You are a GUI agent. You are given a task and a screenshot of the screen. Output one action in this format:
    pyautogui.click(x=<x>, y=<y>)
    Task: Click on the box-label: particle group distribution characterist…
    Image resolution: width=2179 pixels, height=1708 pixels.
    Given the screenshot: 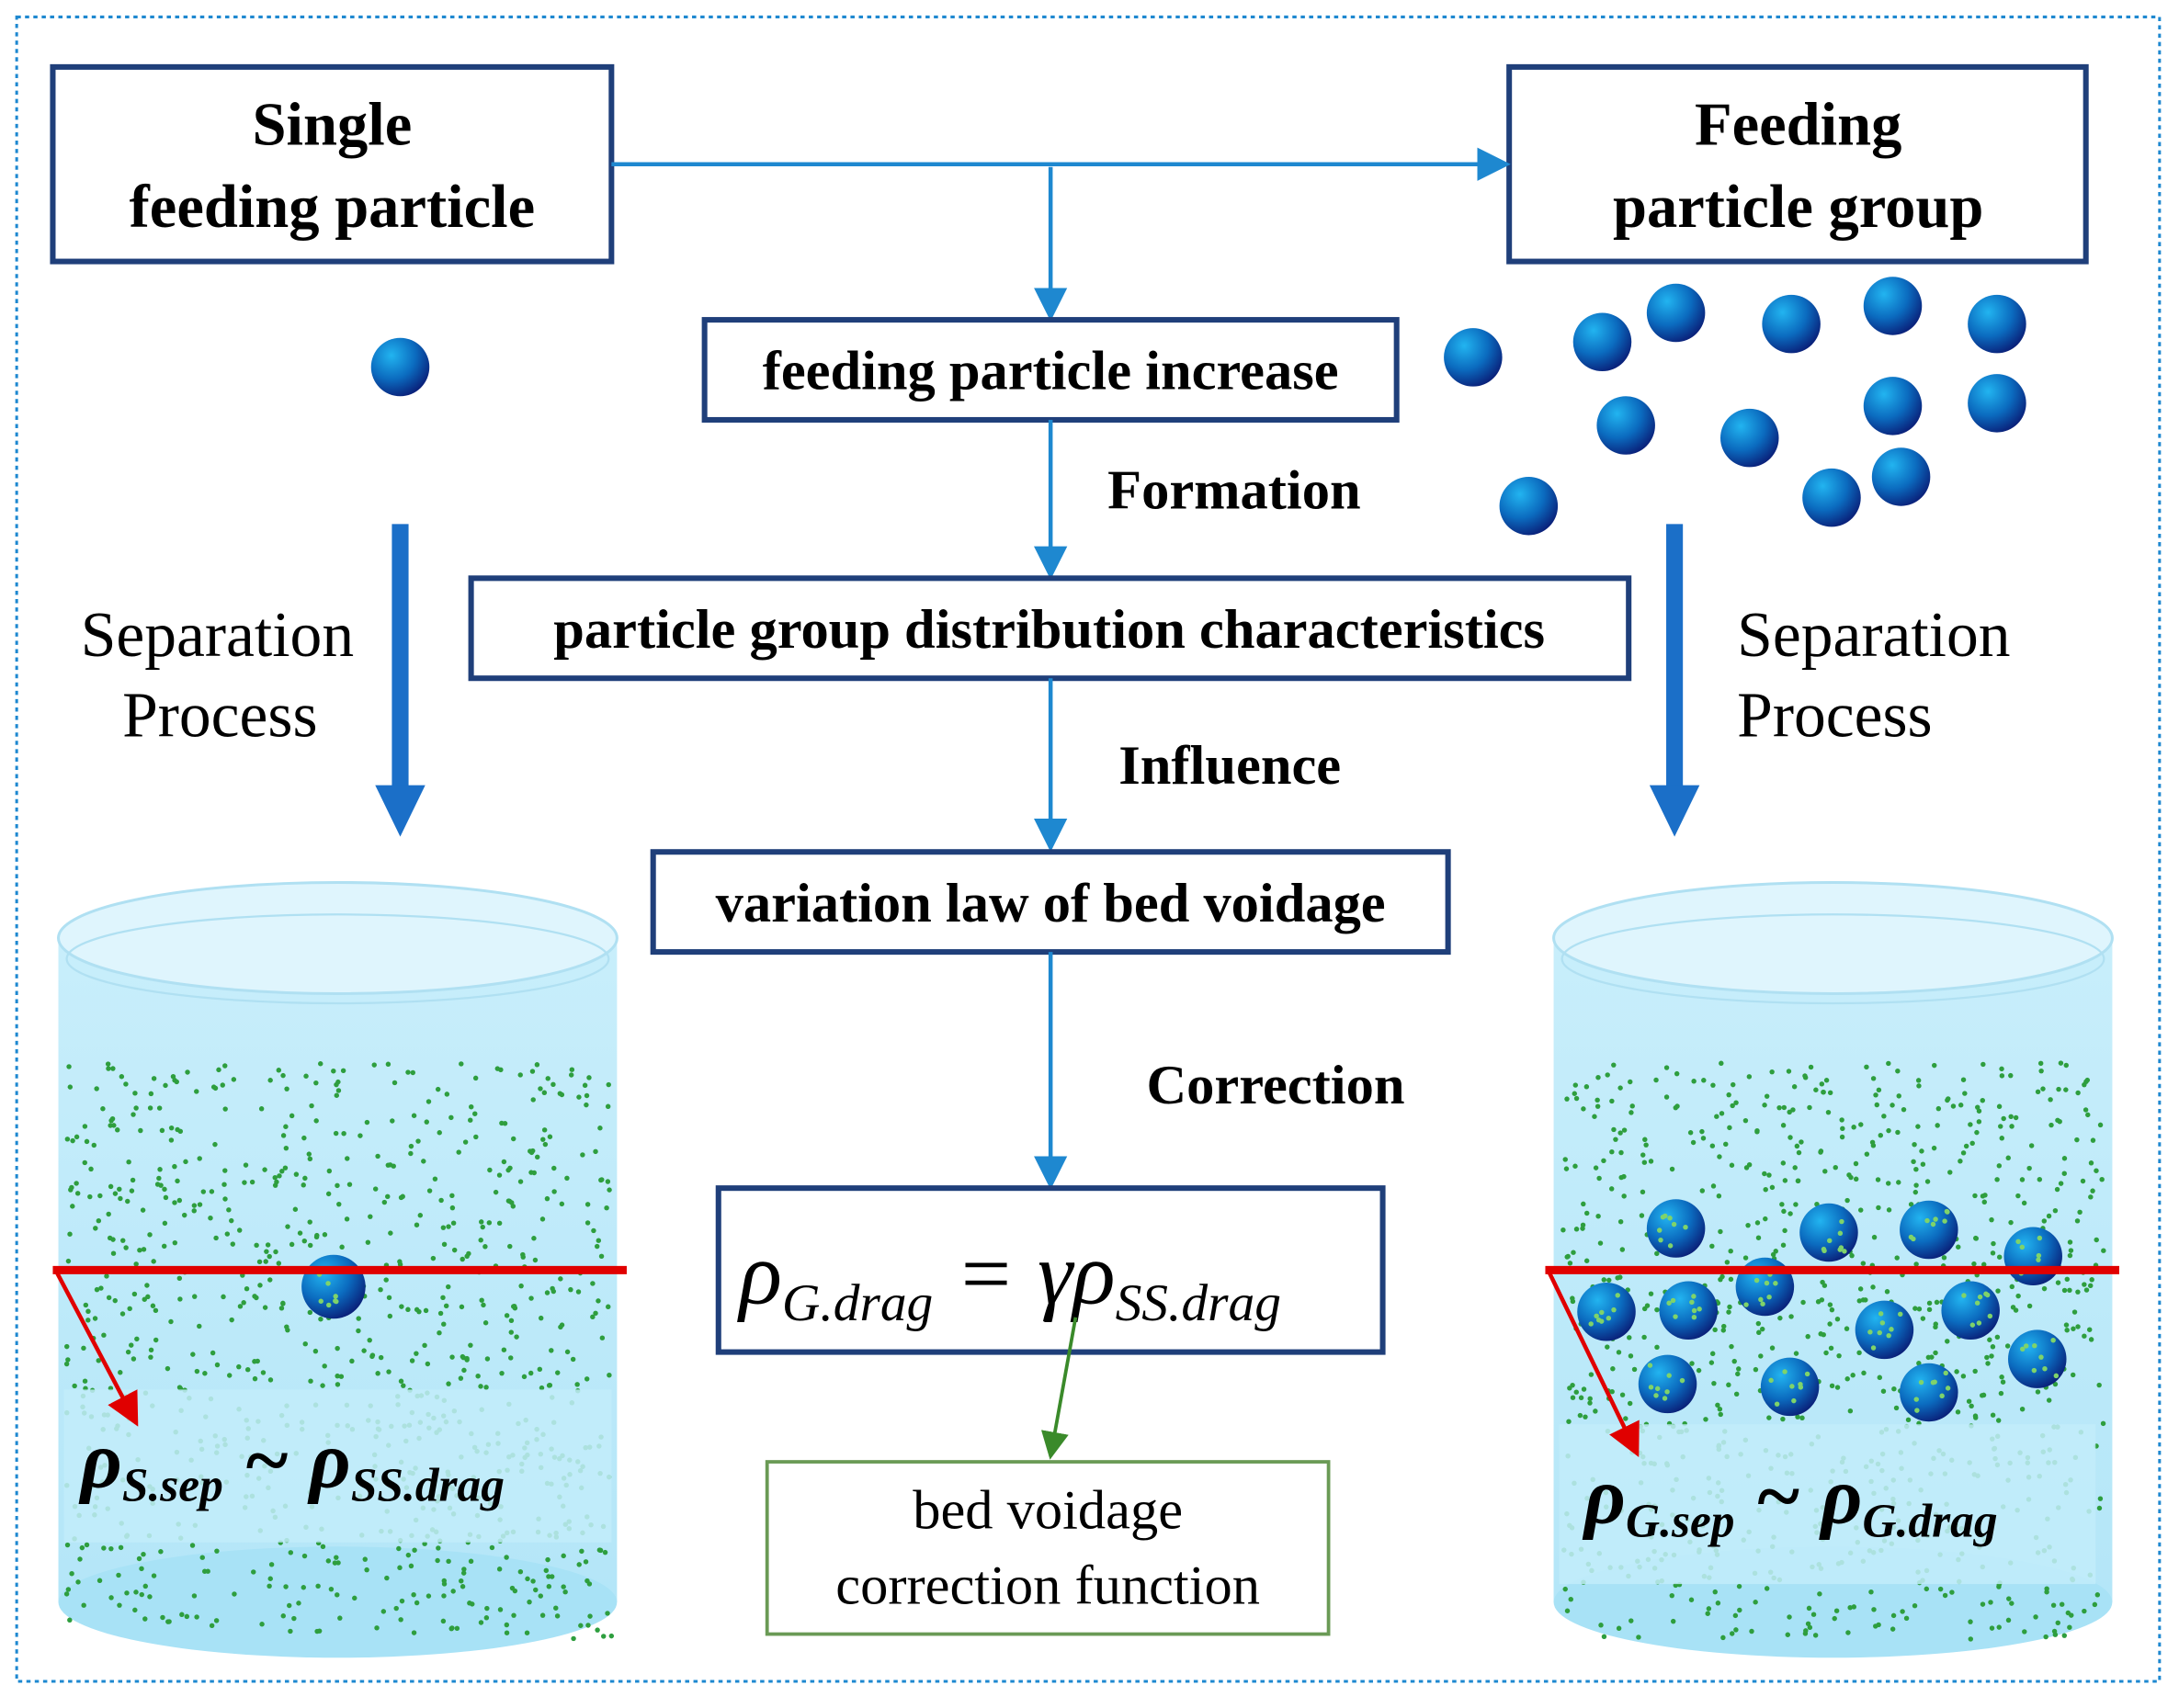 What is the action you would take?
    pyautogui.click(x=1049, y=630)
    